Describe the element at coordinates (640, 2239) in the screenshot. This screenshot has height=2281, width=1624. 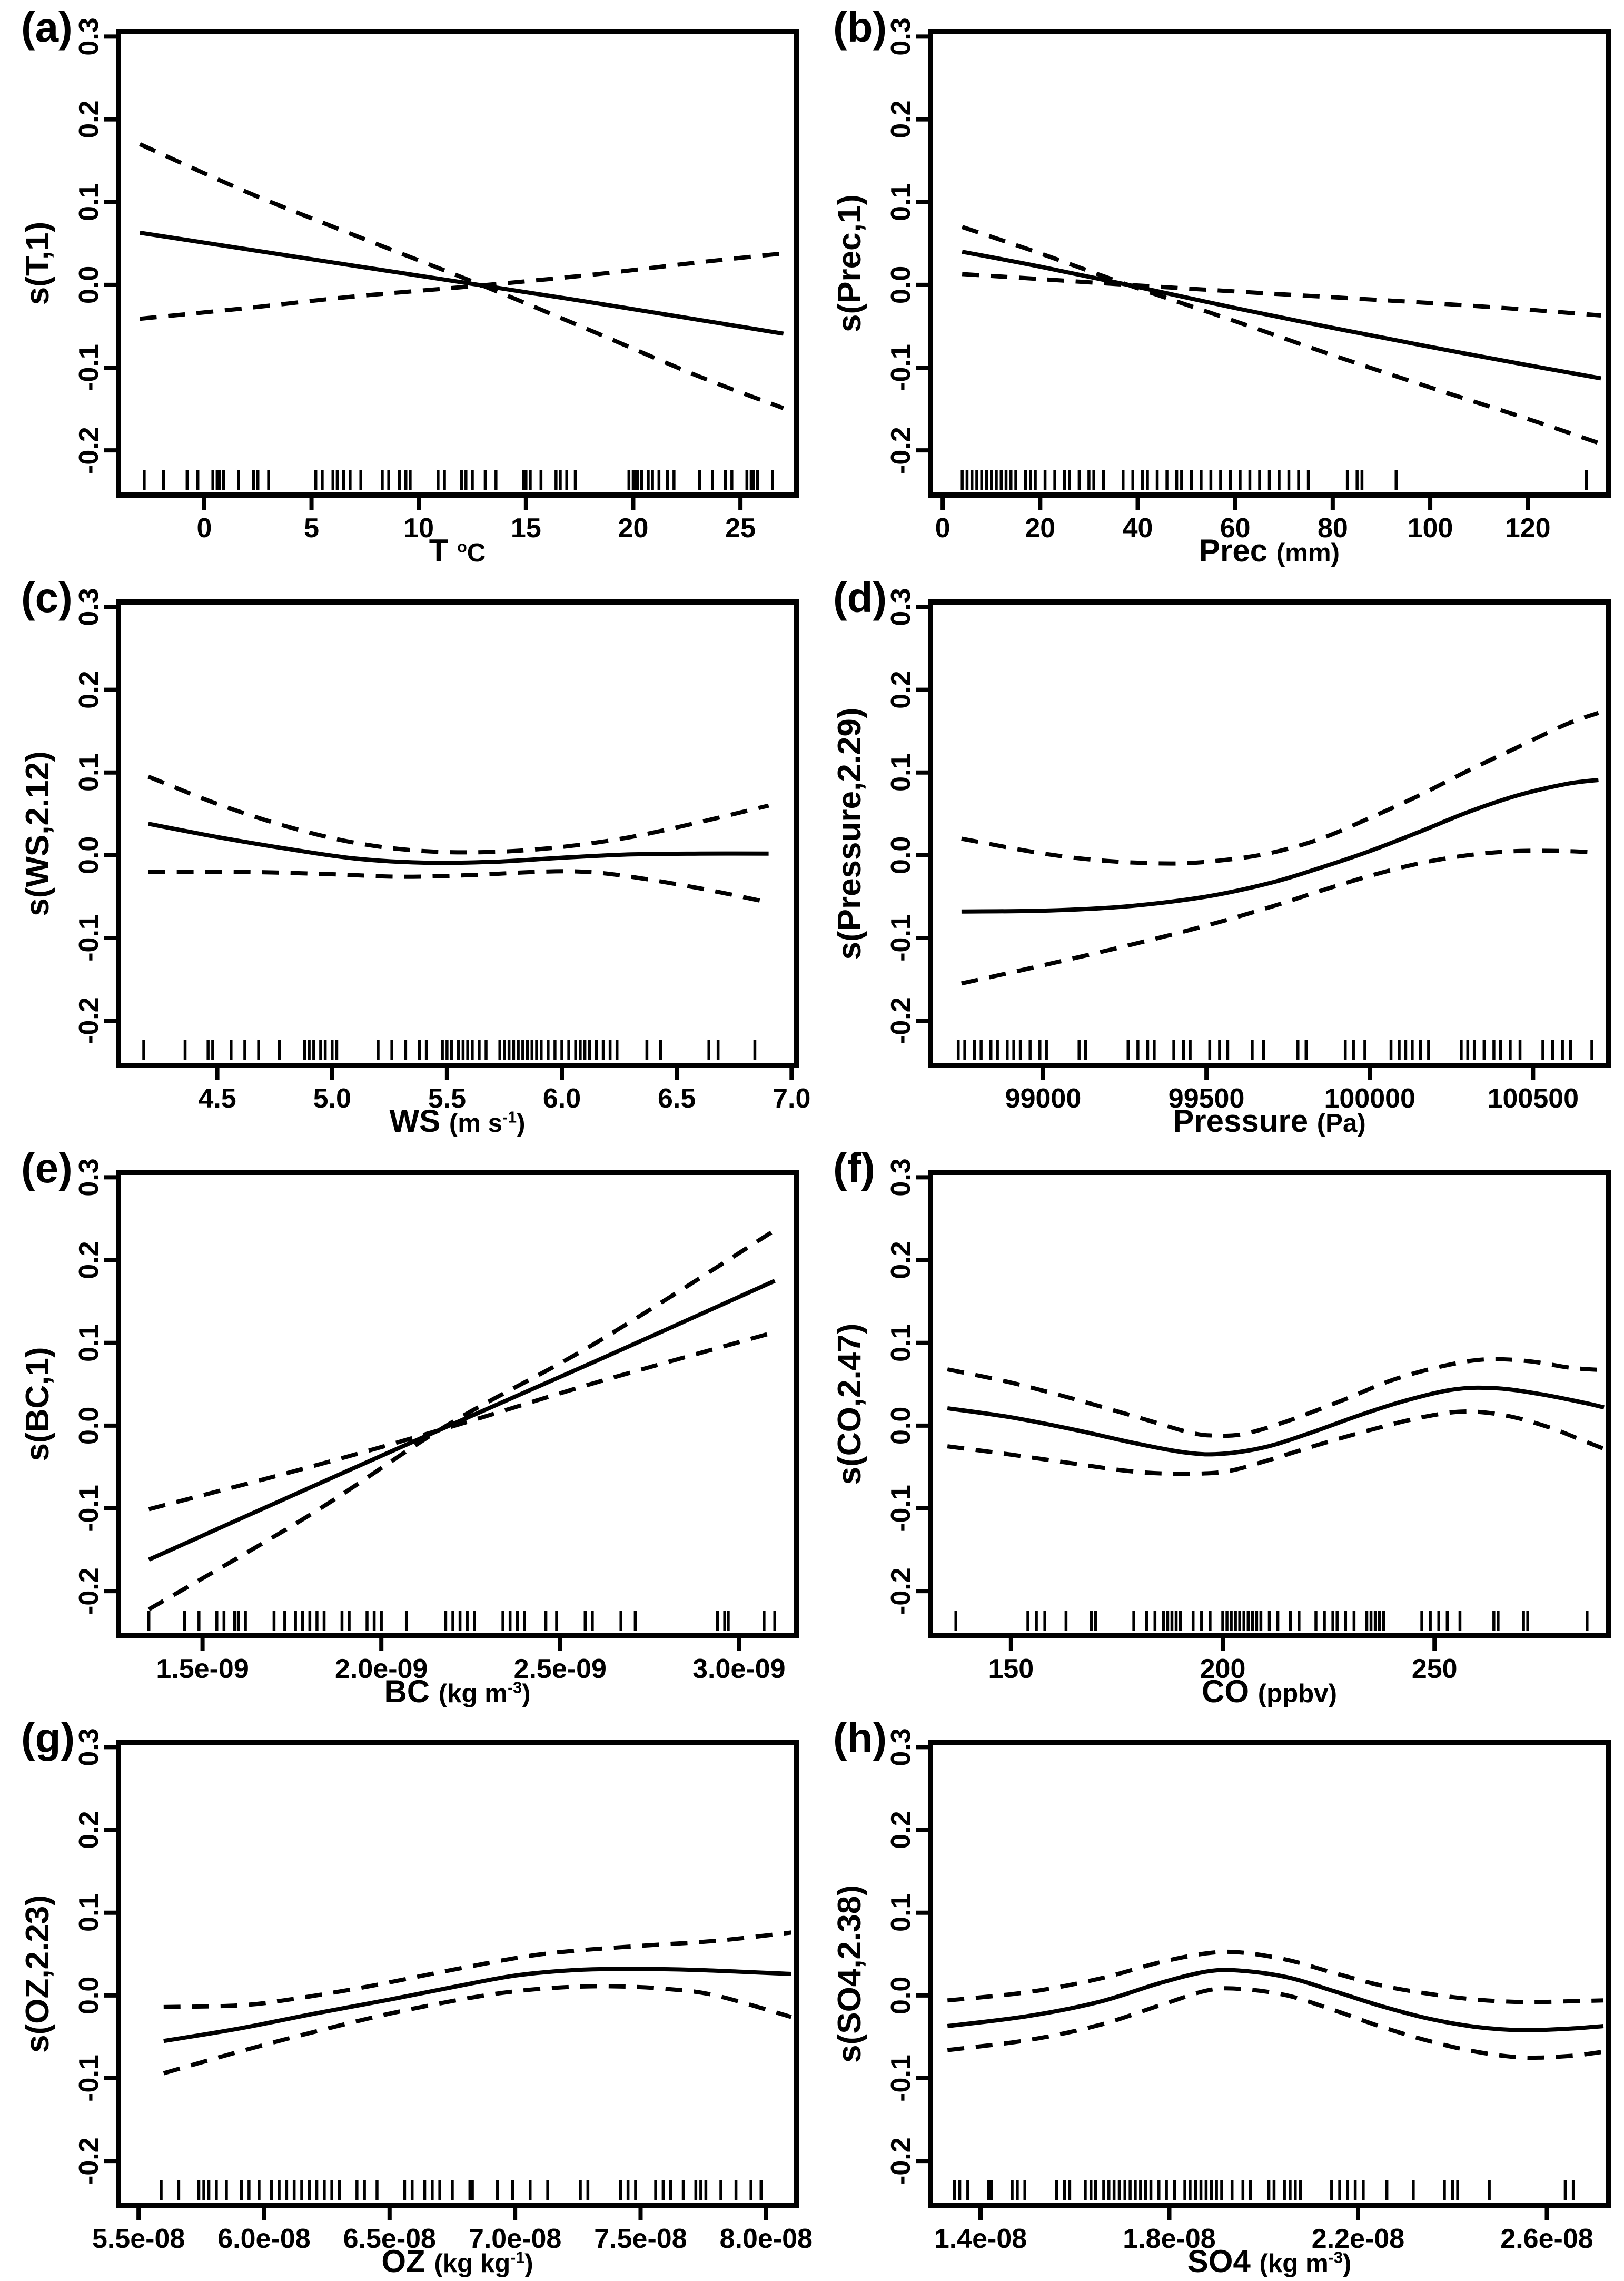
I see `x-tick-label: 7.5e-08` at that location.